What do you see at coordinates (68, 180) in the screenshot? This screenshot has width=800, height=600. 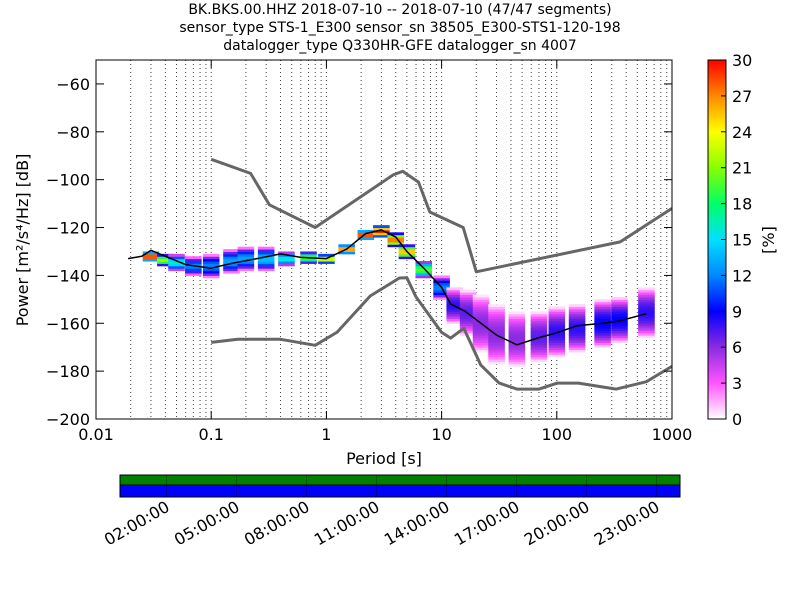 I see `y-tick-label: −100` at bounding box center [68, 180].